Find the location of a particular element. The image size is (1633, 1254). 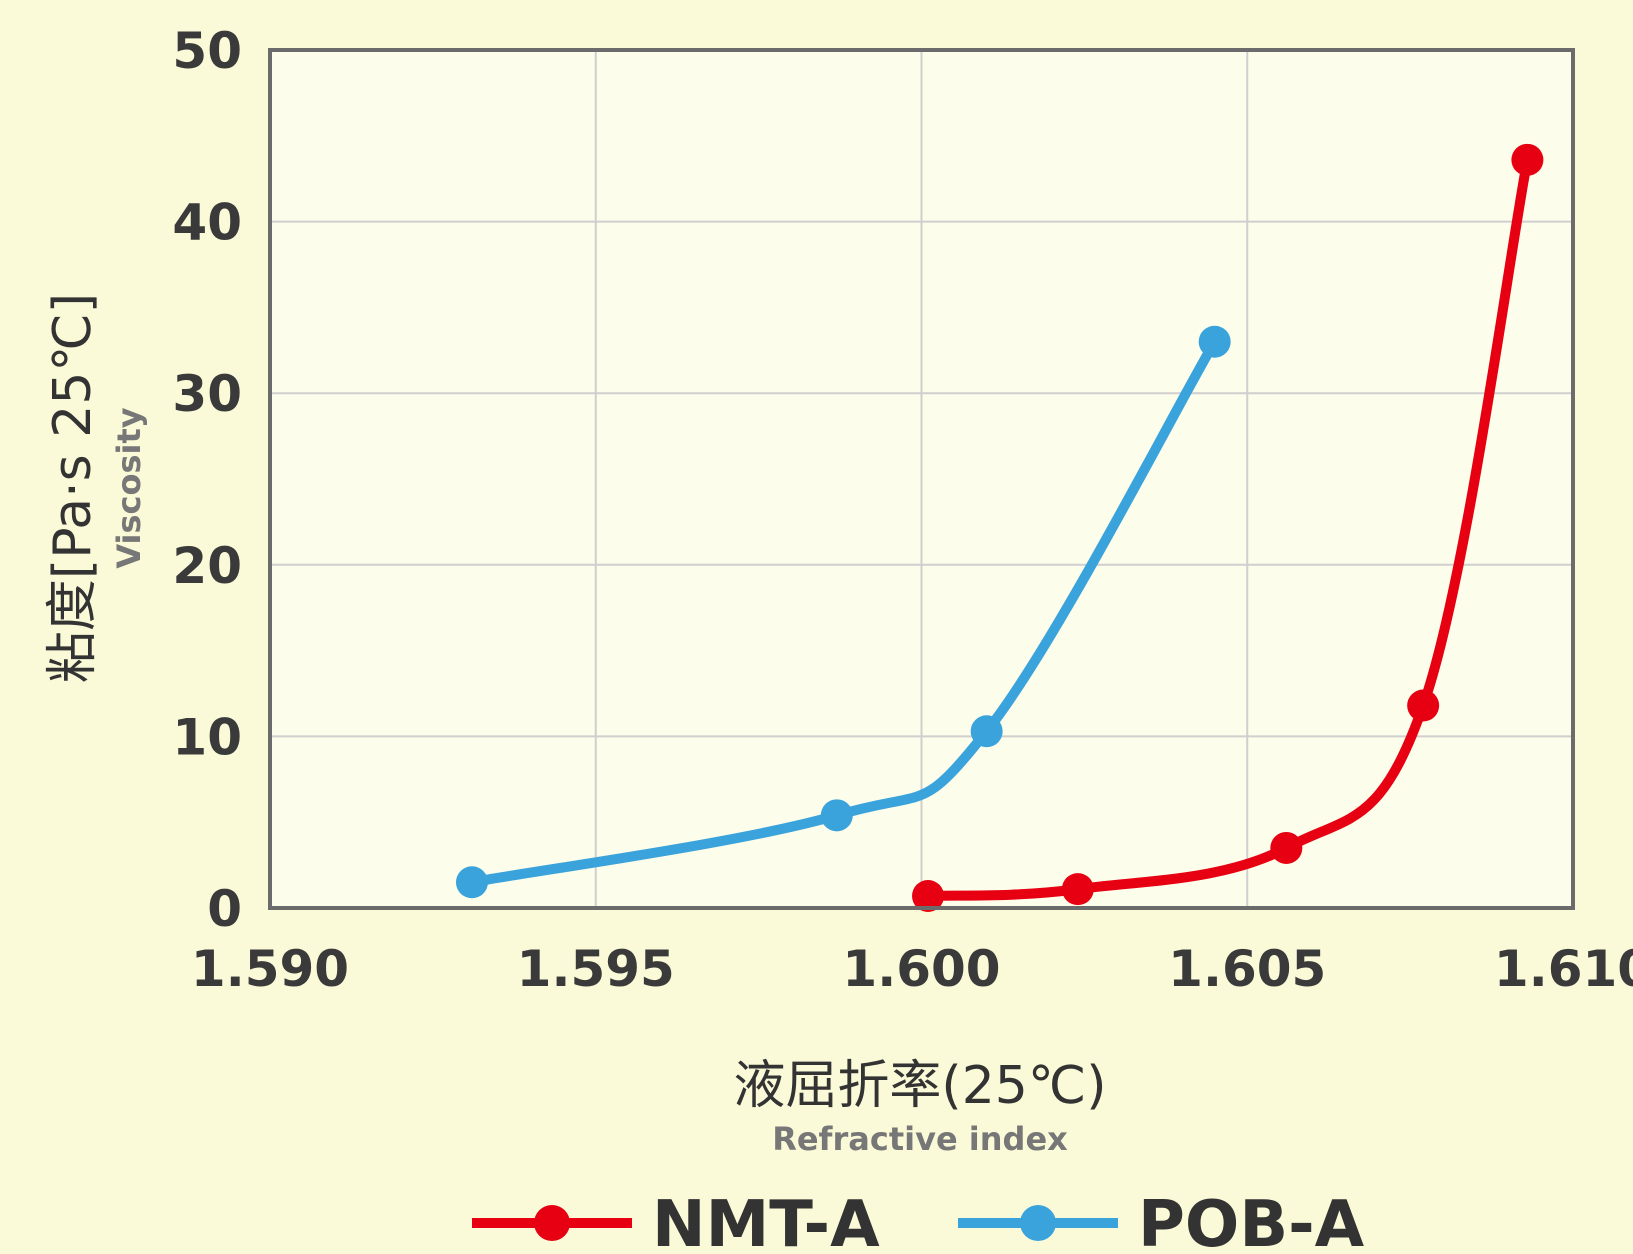

y-axis-title: 粘度[Pa·s 25℃] is located at coordinates (73, 488).